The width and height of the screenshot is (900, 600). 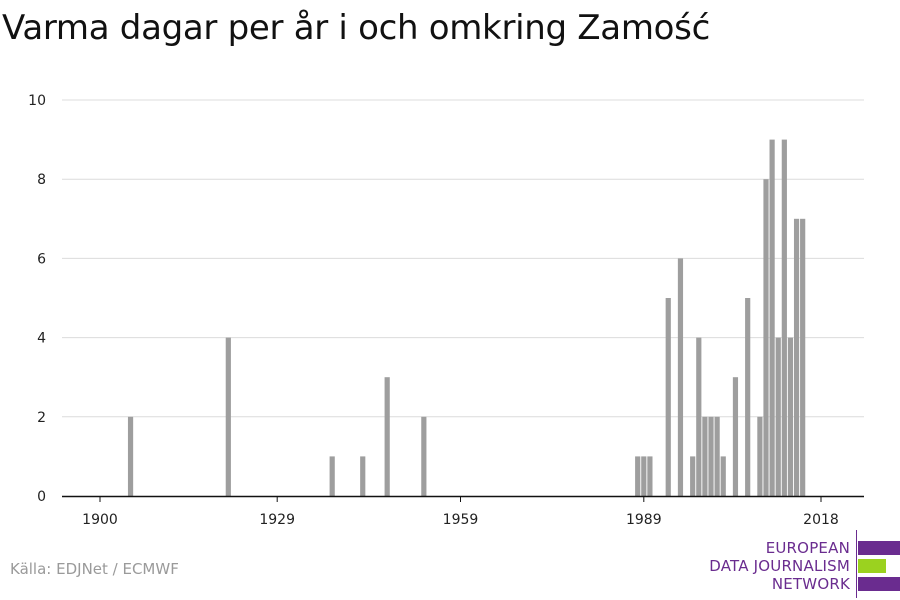 I want to click on x-tick-labels: 1900 1929 1959 1989 2018, so click(x=460, y=512).